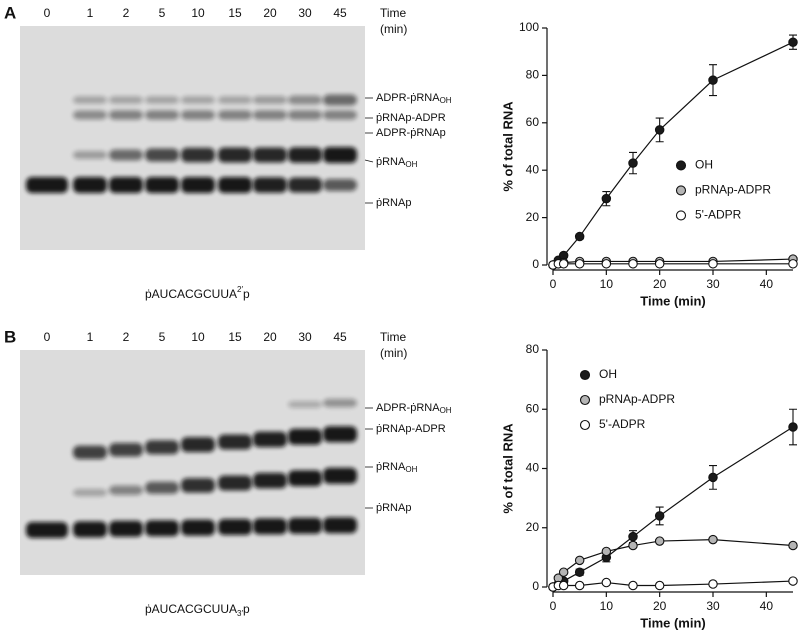 The height and width of the screenshot is (631, 798). I want to click on y-tick-label: 60, so click(533, 408).